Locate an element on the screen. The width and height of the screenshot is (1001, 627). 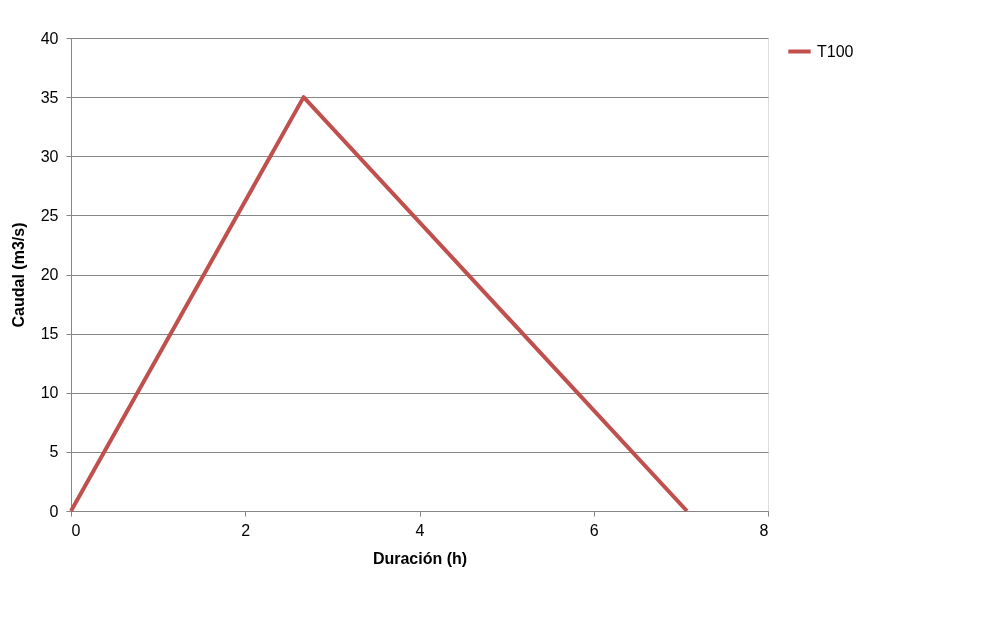
y-tick-label: 20 is located at coordinates (49, 274).